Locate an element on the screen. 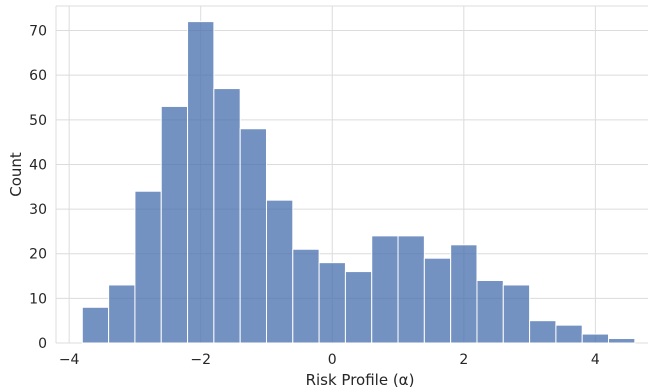 The image size is (648, 391). x-tick-label: 2 is located at coordinates (463, 360).